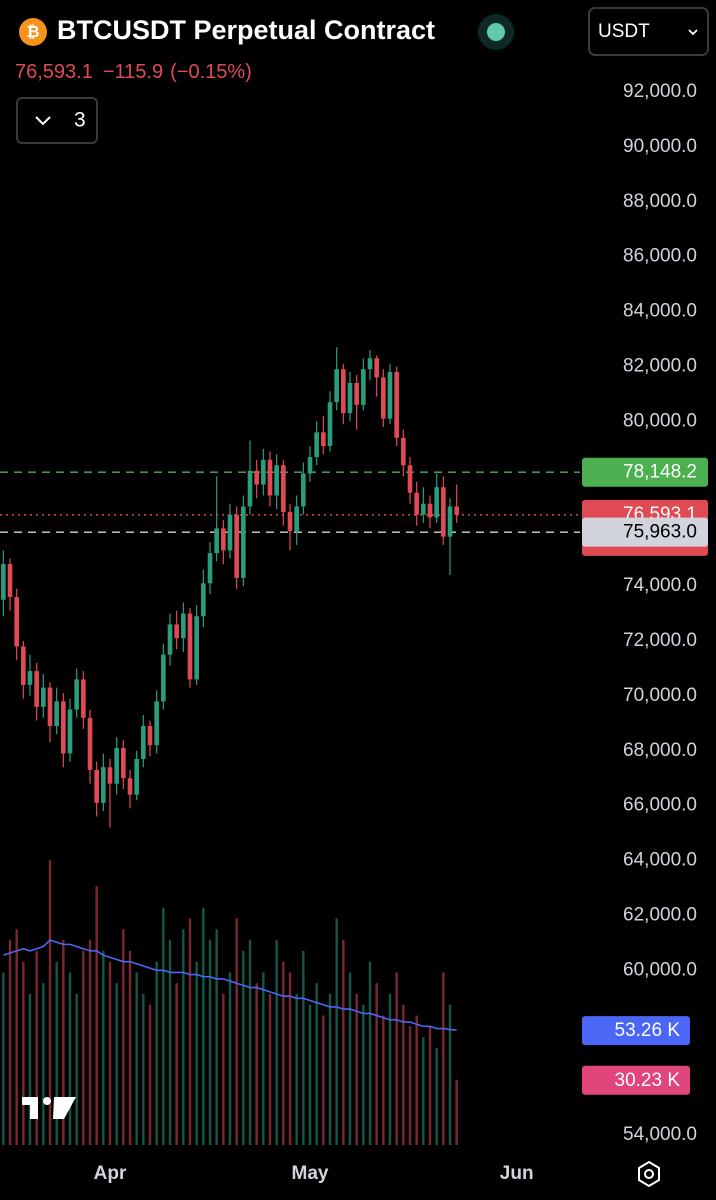 This screenshot has height=1200, width=716. What do you see at coordinates (80, 120) in the screenshot?
I see `indicator-count: 3` at bounding box center [80, 120].